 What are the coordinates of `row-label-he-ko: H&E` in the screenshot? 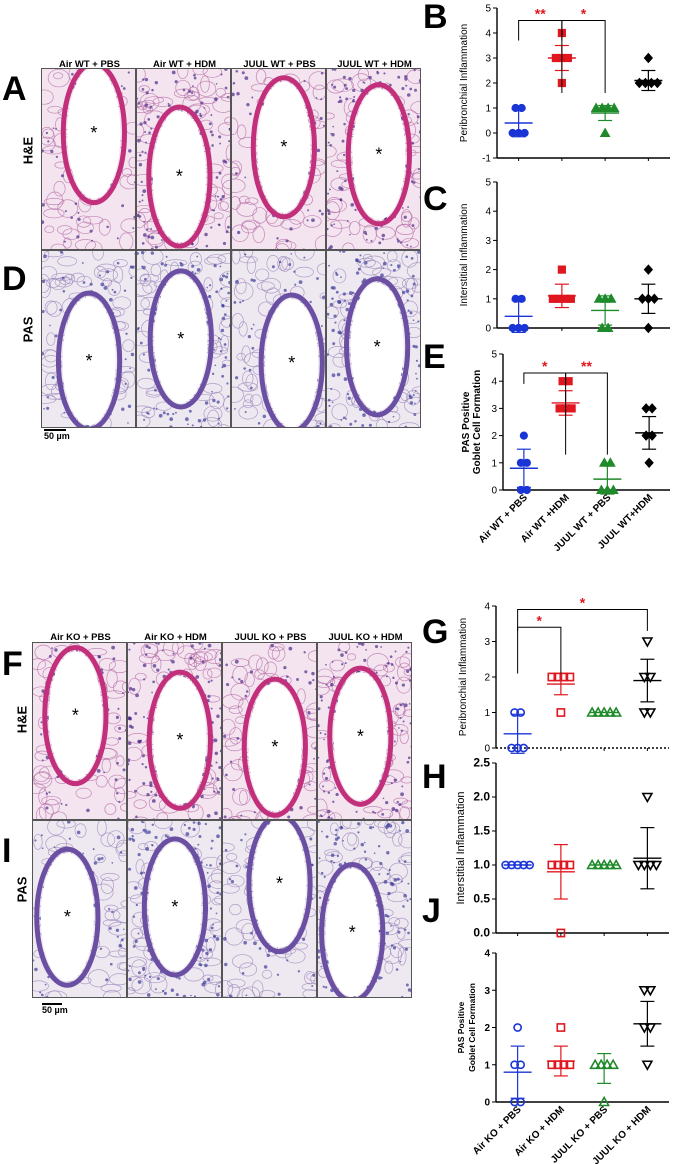 It's located at (22, 719).